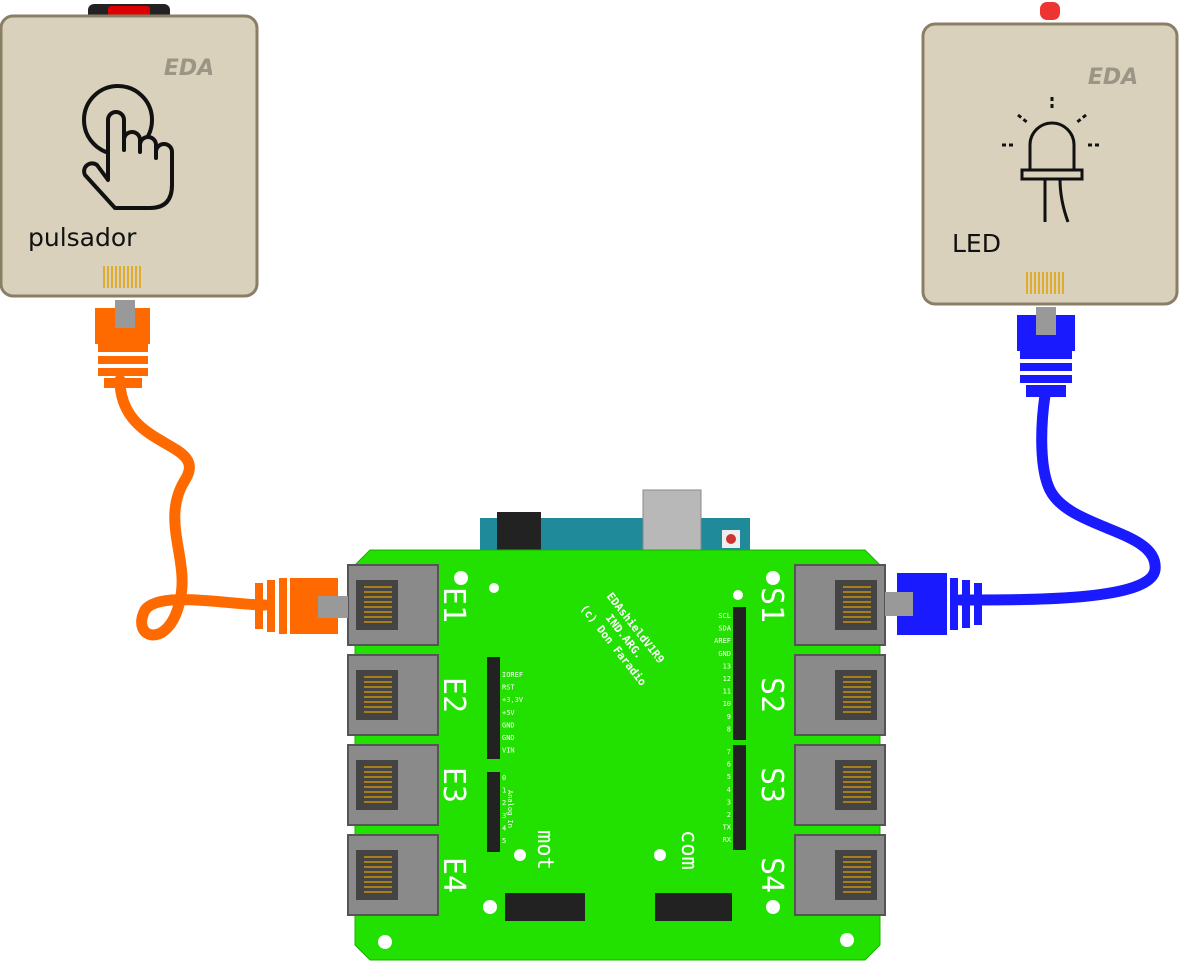  What do you see at coordinates (508, 751) in the screenshot?
I see `pin-label: VIN` at bounding box center [508, 751].